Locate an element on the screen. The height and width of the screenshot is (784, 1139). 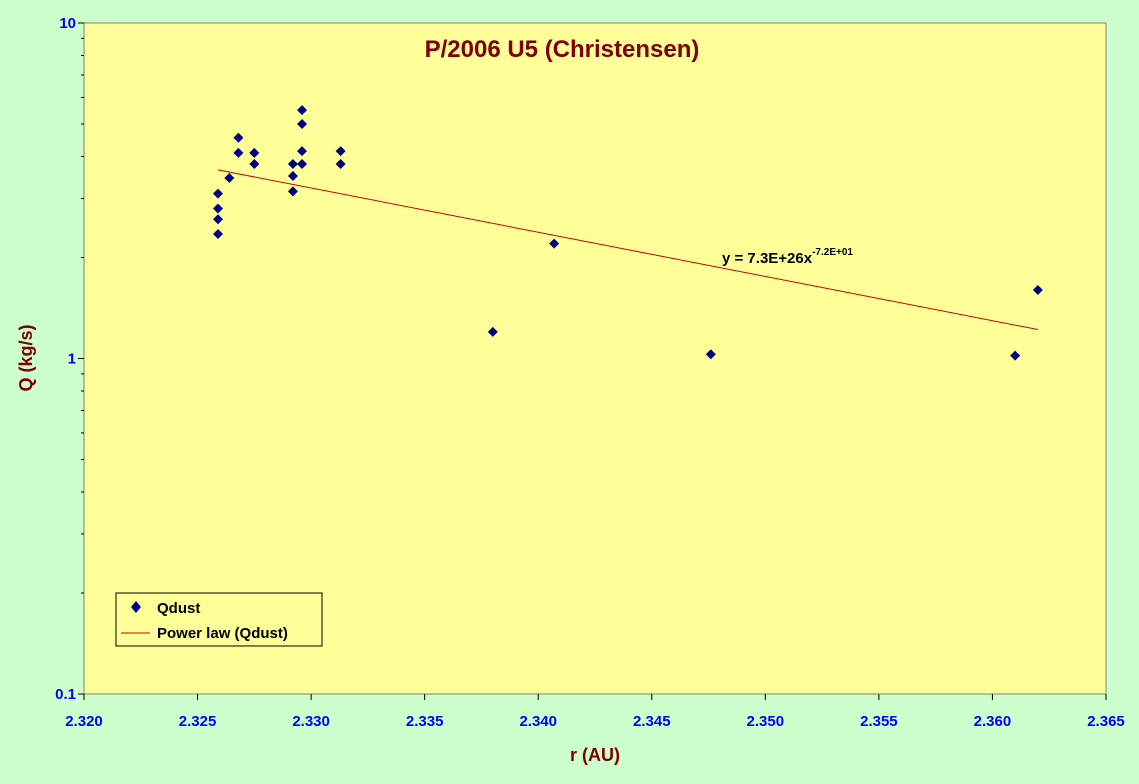
legend: Qdust Power law (Qdust) is located at coordinates (219, 619).